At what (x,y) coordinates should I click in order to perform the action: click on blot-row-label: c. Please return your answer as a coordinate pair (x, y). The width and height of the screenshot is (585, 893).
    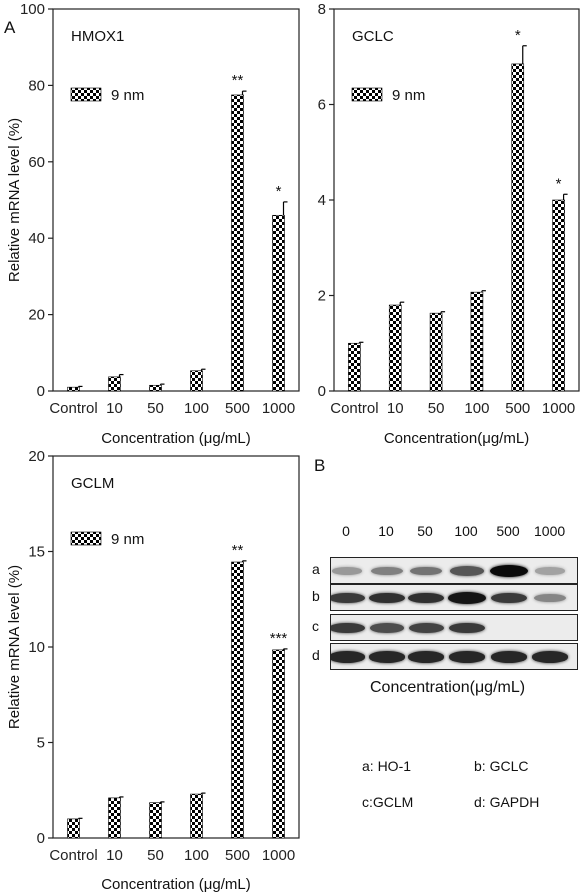
    Looking at the image, I should click on (315, 626).